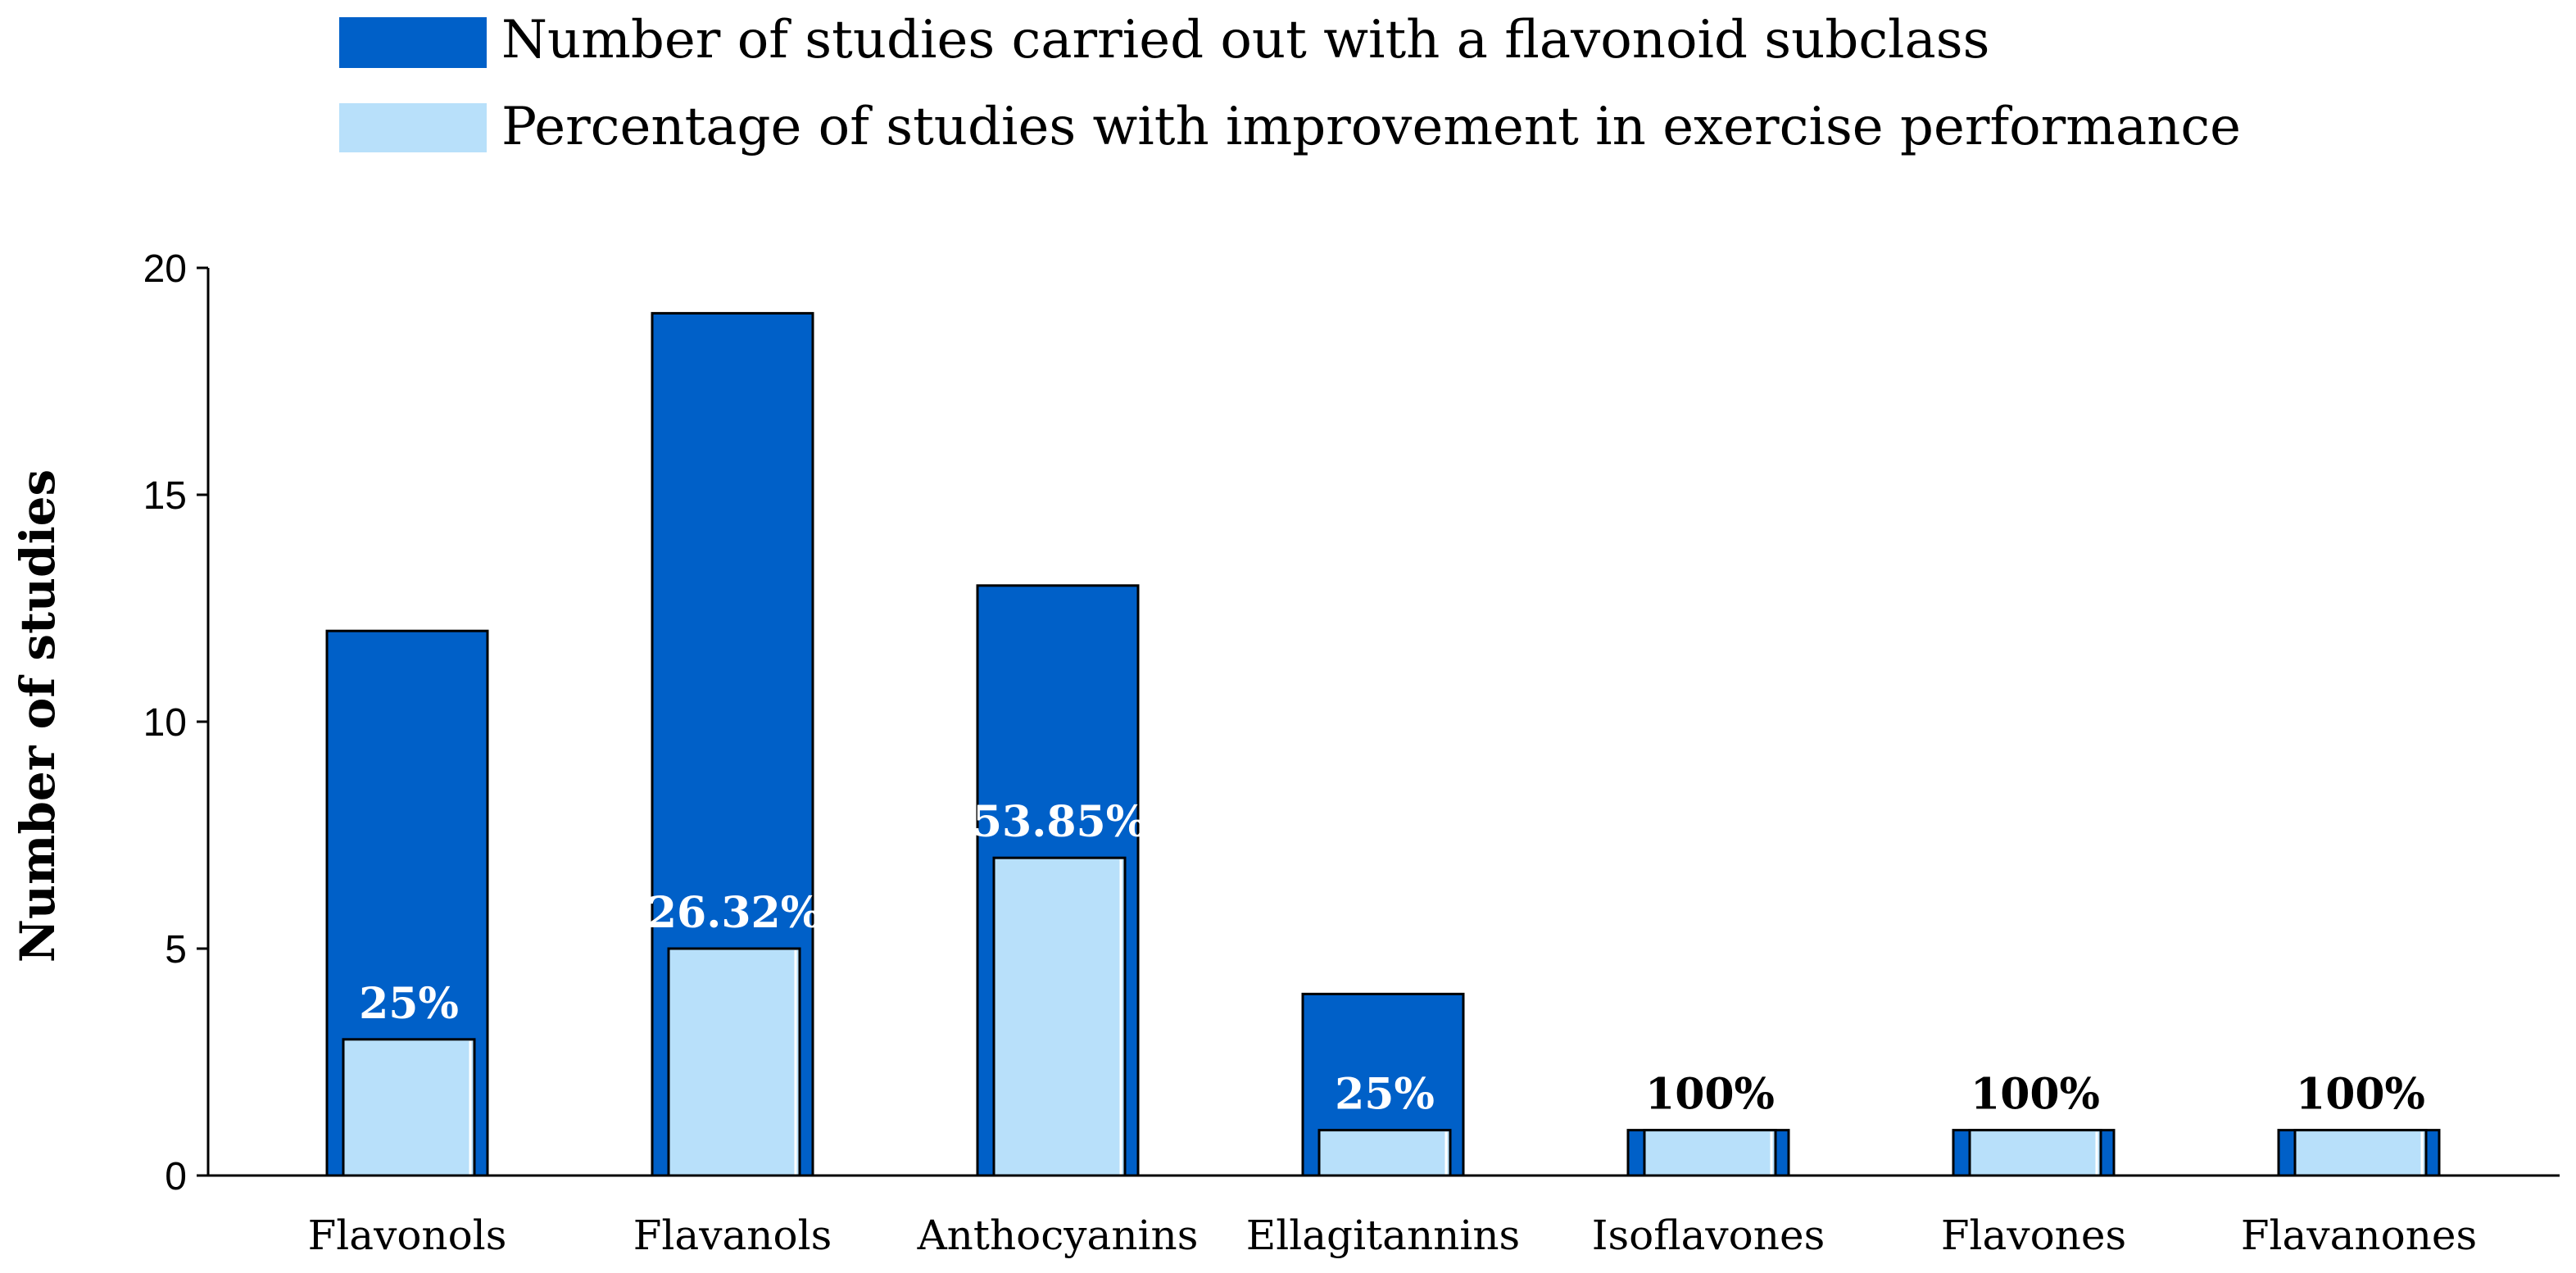  I want to click on data-label: 53.85%, so click(1059, 822).